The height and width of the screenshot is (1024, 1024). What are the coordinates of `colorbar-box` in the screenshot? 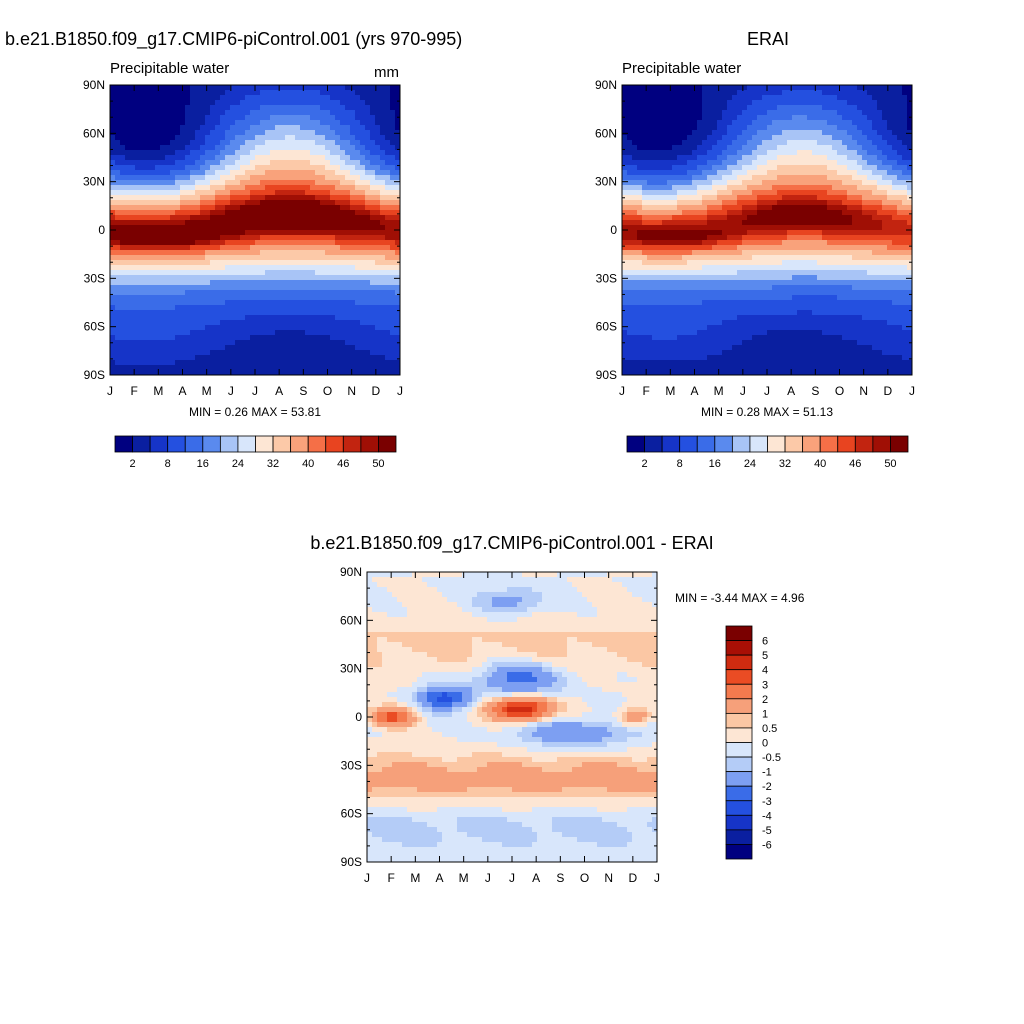 It's located at (317, 444).